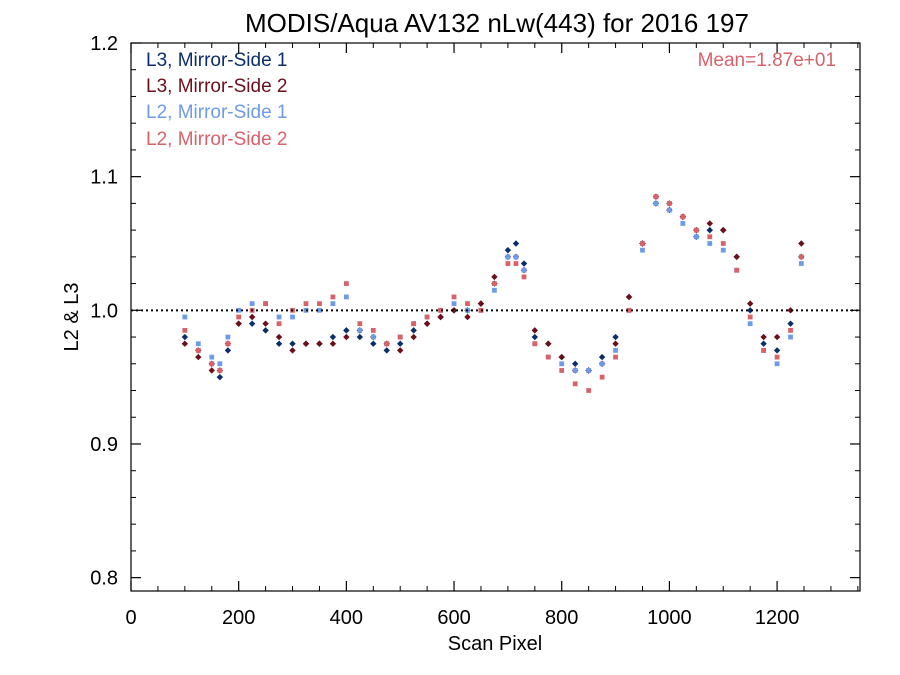 The height and width of the screenshot is (675, 900). What do you see at coordinates (104, 178) in the screenshot?
I see `y-tick-label: 1.1` at bounding box center [104, 178].